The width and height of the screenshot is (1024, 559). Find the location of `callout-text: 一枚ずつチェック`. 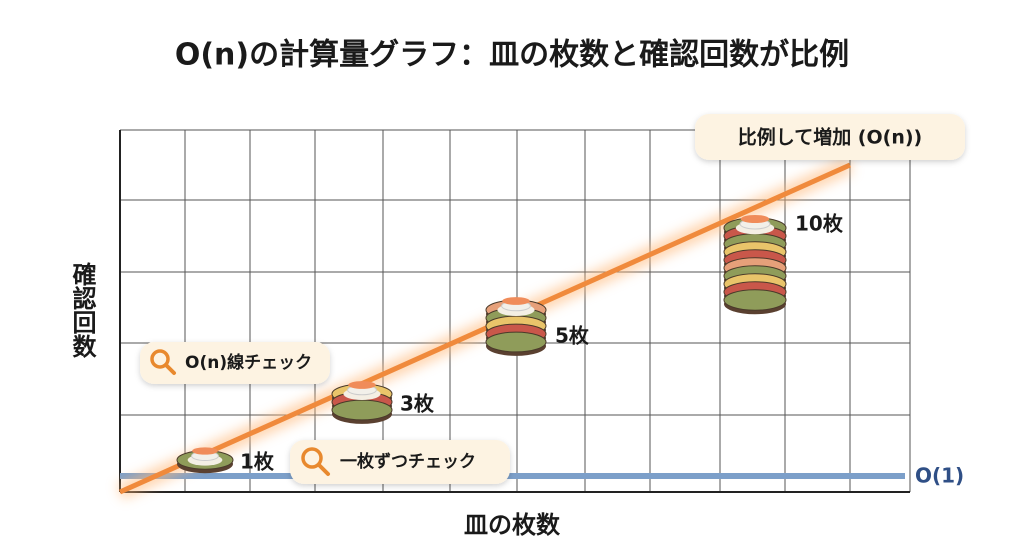

callout-text: 一枚ずつチェック is located at coordinates (408, 461).